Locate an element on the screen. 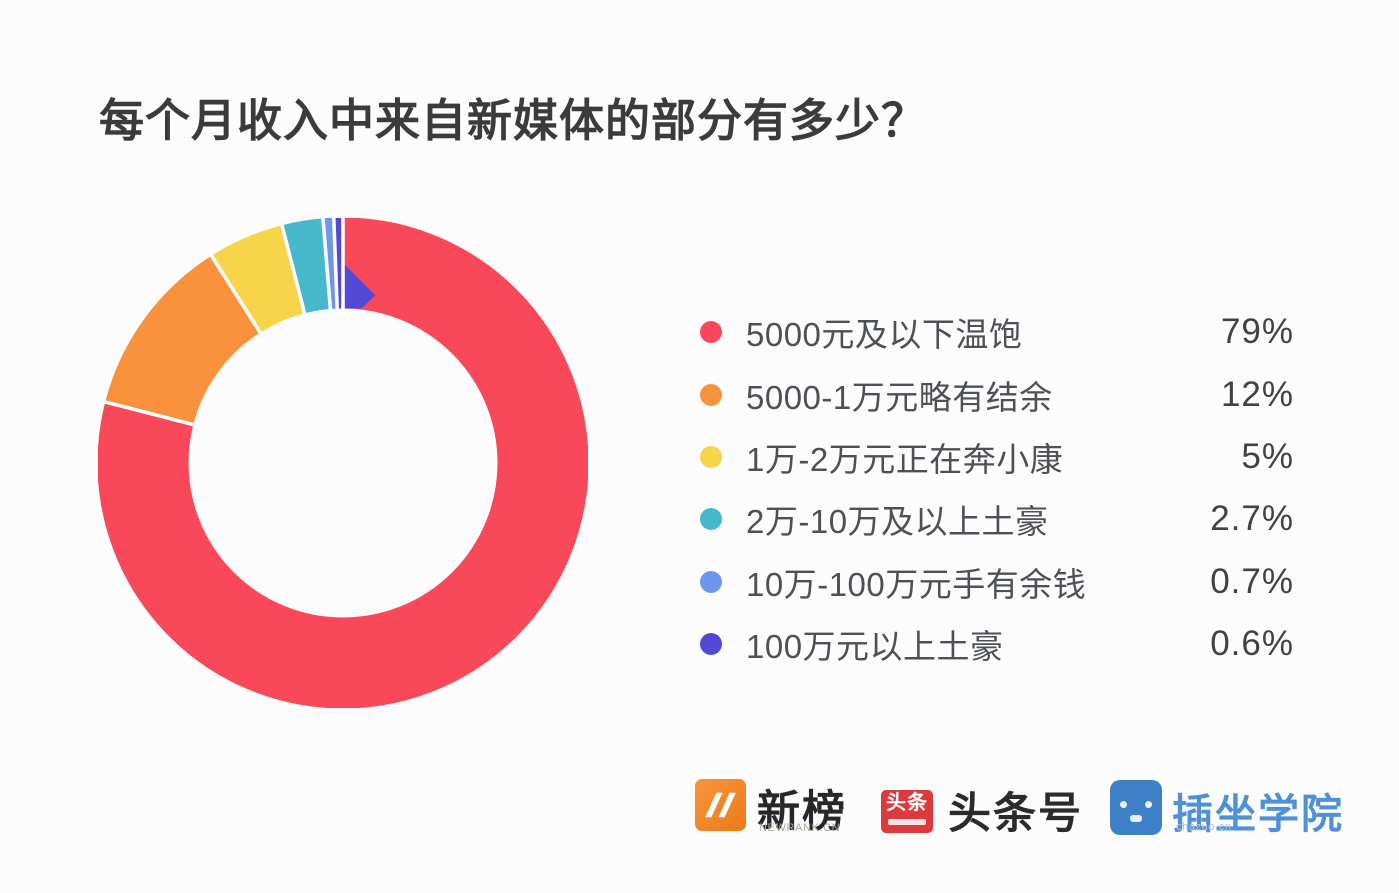 This screenshot has height=893, width=1399. legend-label: 1万-2万元正在奔小康 is located at coordinates (905, 459).